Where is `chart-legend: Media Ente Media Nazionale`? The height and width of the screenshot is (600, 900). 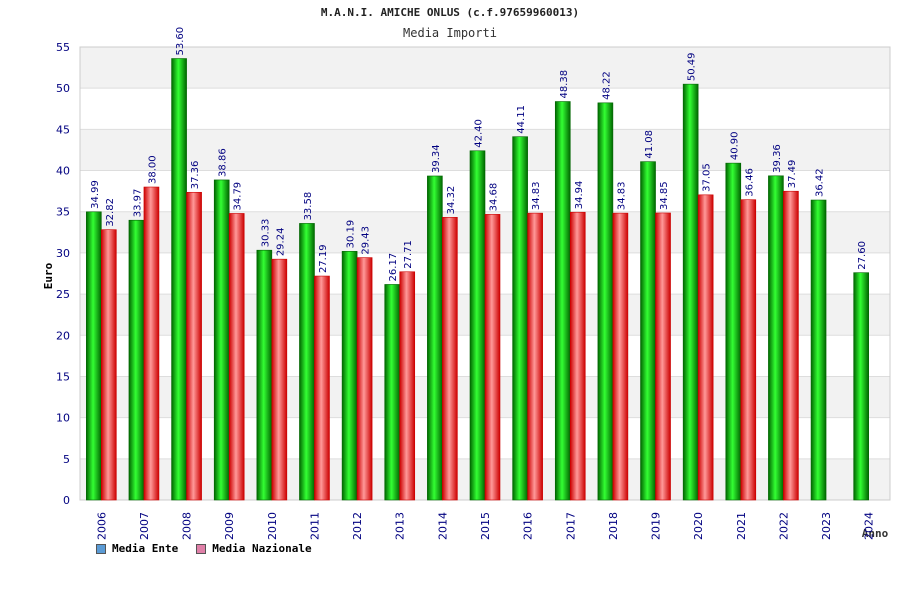
chart-legend: Media Ente Media Nazionale is located at coordinates (204, 548).